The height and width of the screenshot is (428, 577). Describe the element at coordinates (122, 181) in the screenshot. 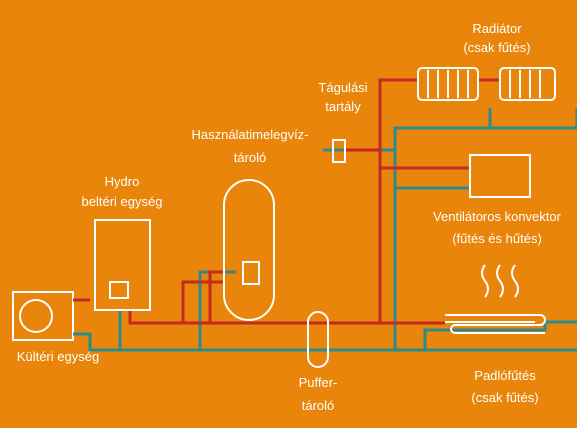

I see `label: Hydro` at that location.